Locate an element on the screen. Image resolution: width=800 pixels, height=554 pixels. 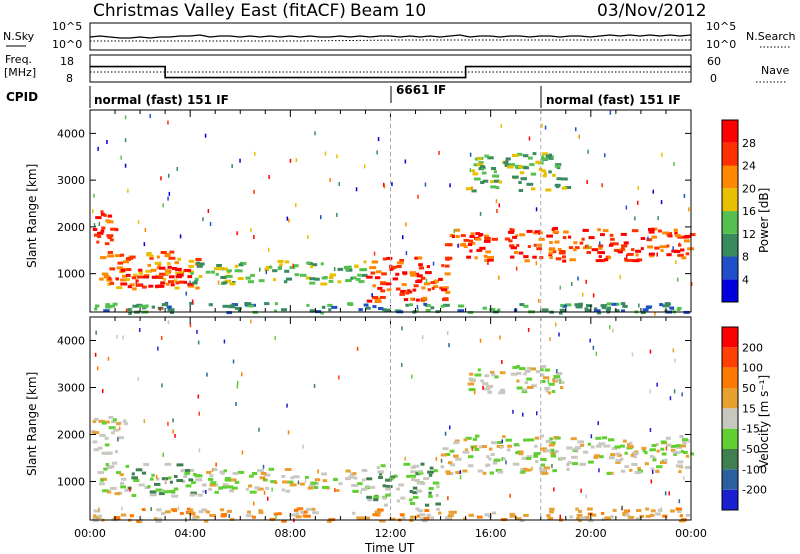
noise-sky-line is located at coordinates (390, 36).